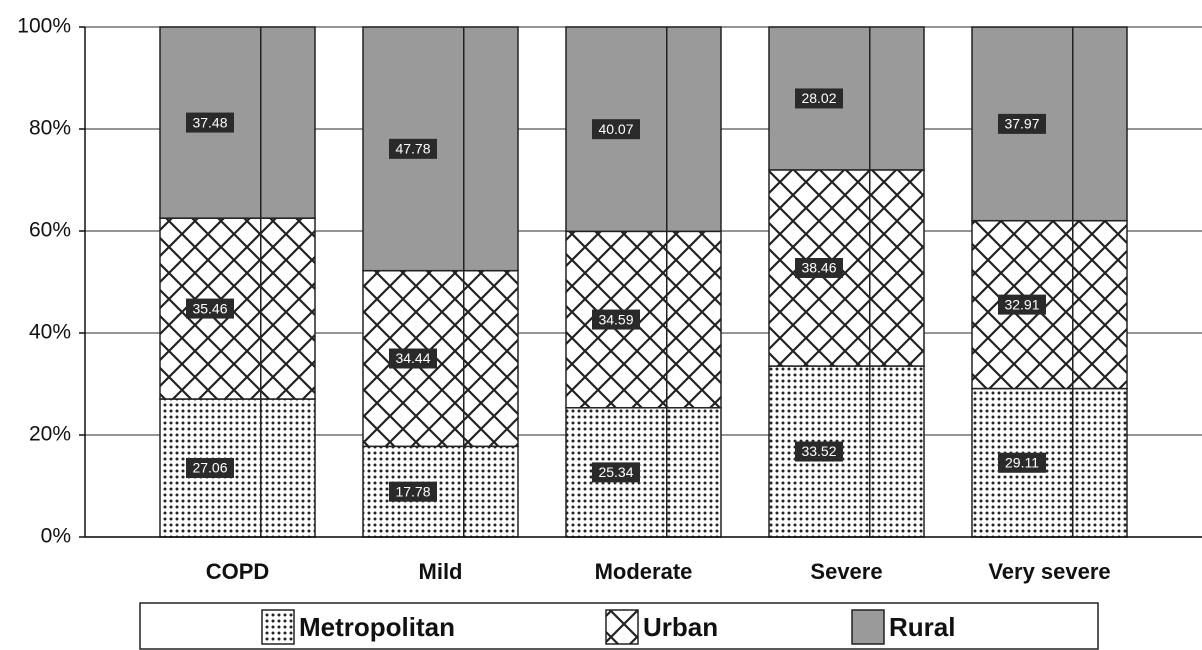  What do you see at coordinates (377, 627) in the screenshot?
I see `legend-label: Metropolitan` at bounding box center [377, 627].